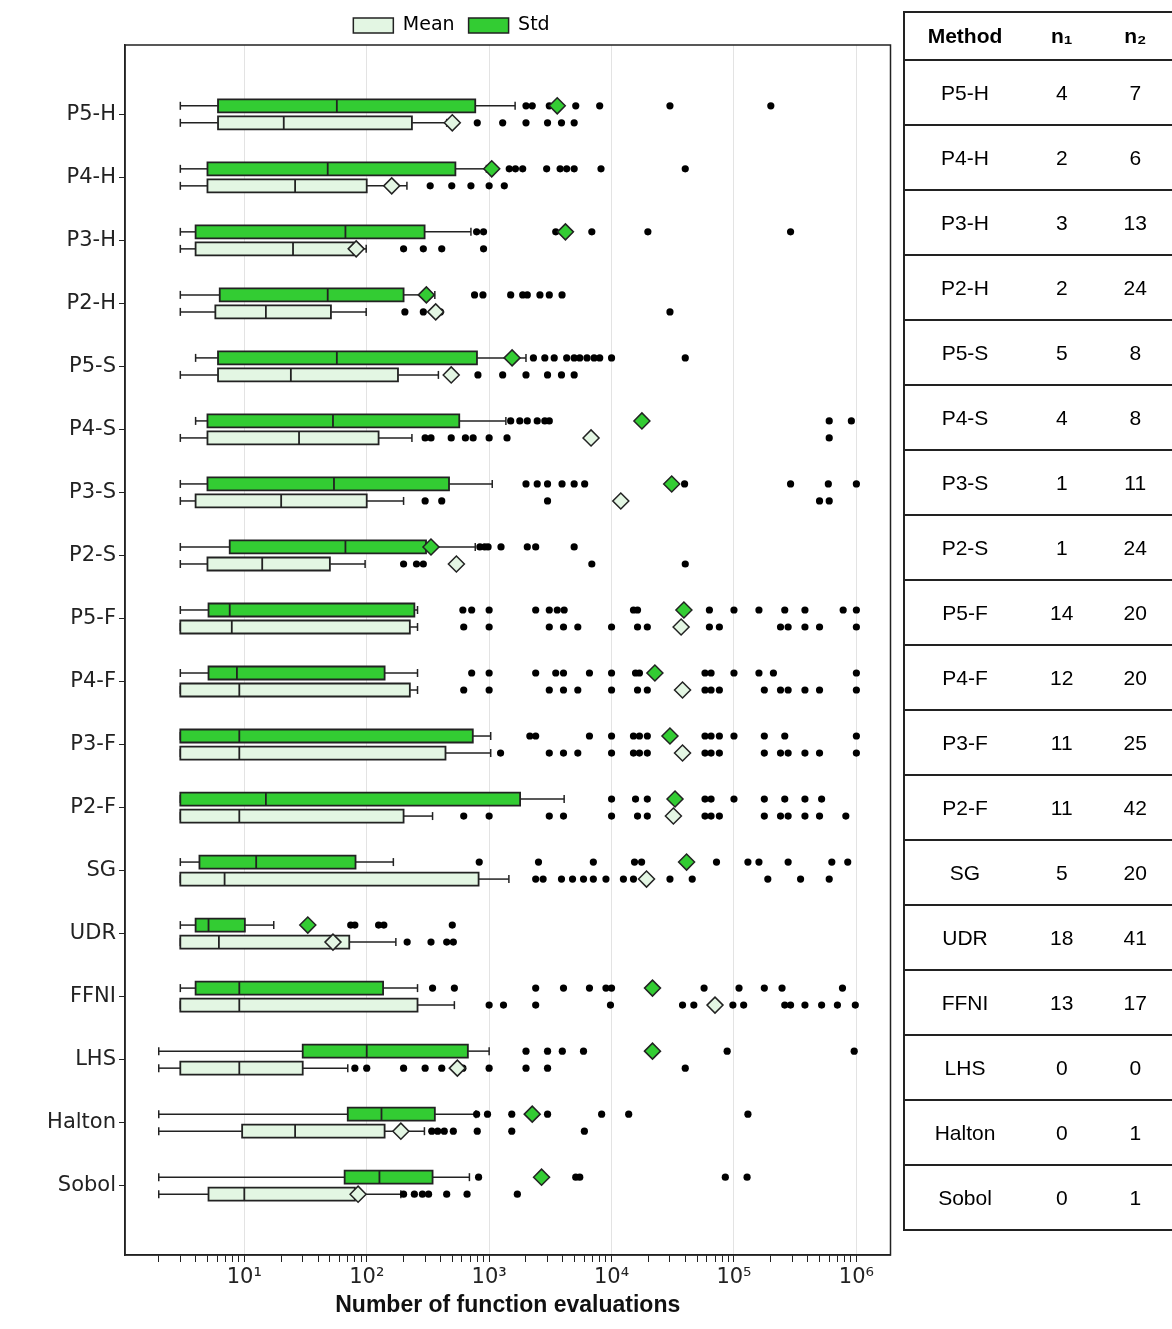 This screenshot has width=1172, height=1329. Describe the element at coordinates (93, 679) in the screenshot. I see `y-tick-label: P4-F` at that location.